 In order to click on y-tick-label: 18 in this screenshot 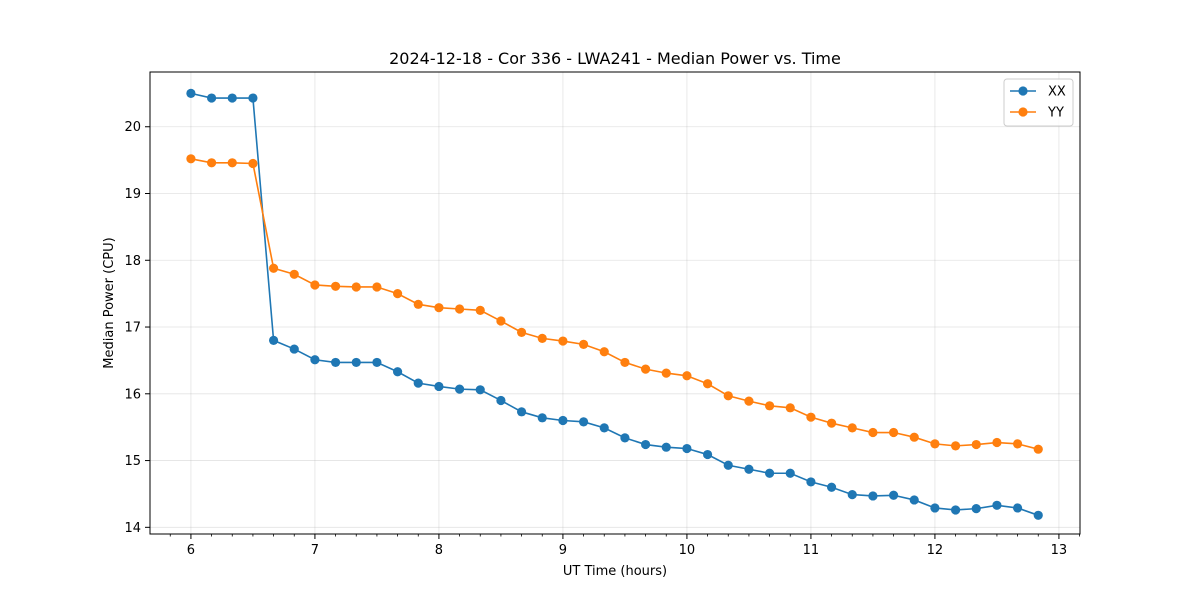, I will do `click(132, 261)`.